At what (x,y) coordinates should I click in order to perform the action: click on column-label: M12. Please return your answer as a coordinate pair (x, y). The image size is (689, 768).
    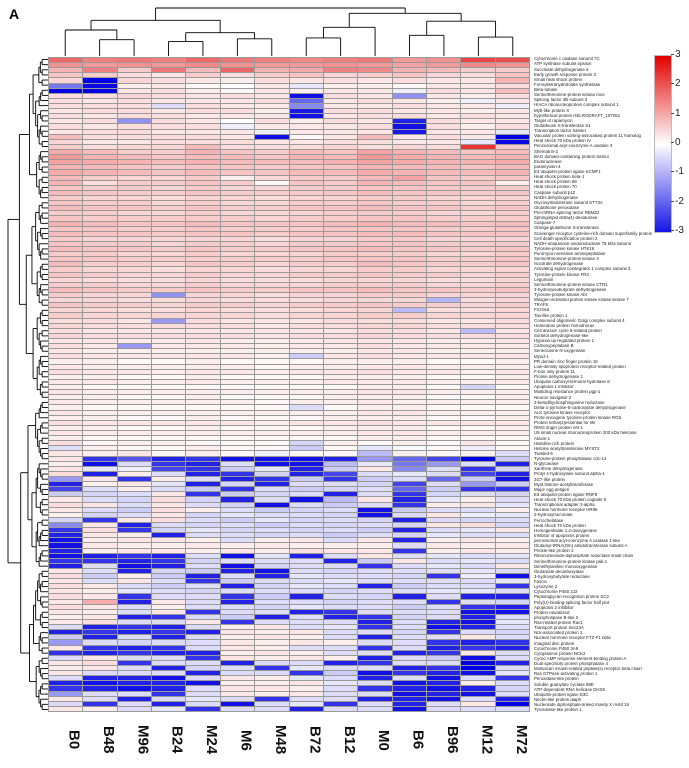
    Looking at the image, I should click on (487, 740).